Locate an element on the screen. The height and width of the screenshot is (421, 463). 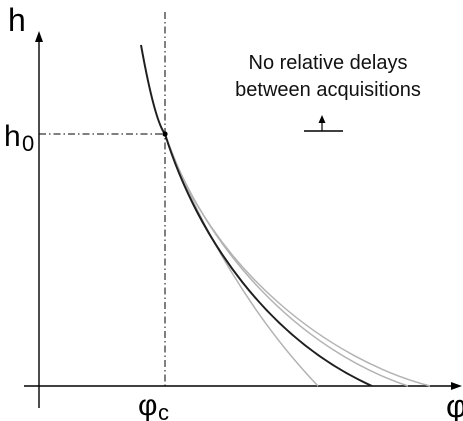
up-arrow-marker-icon is located at coordinates (323, 123).